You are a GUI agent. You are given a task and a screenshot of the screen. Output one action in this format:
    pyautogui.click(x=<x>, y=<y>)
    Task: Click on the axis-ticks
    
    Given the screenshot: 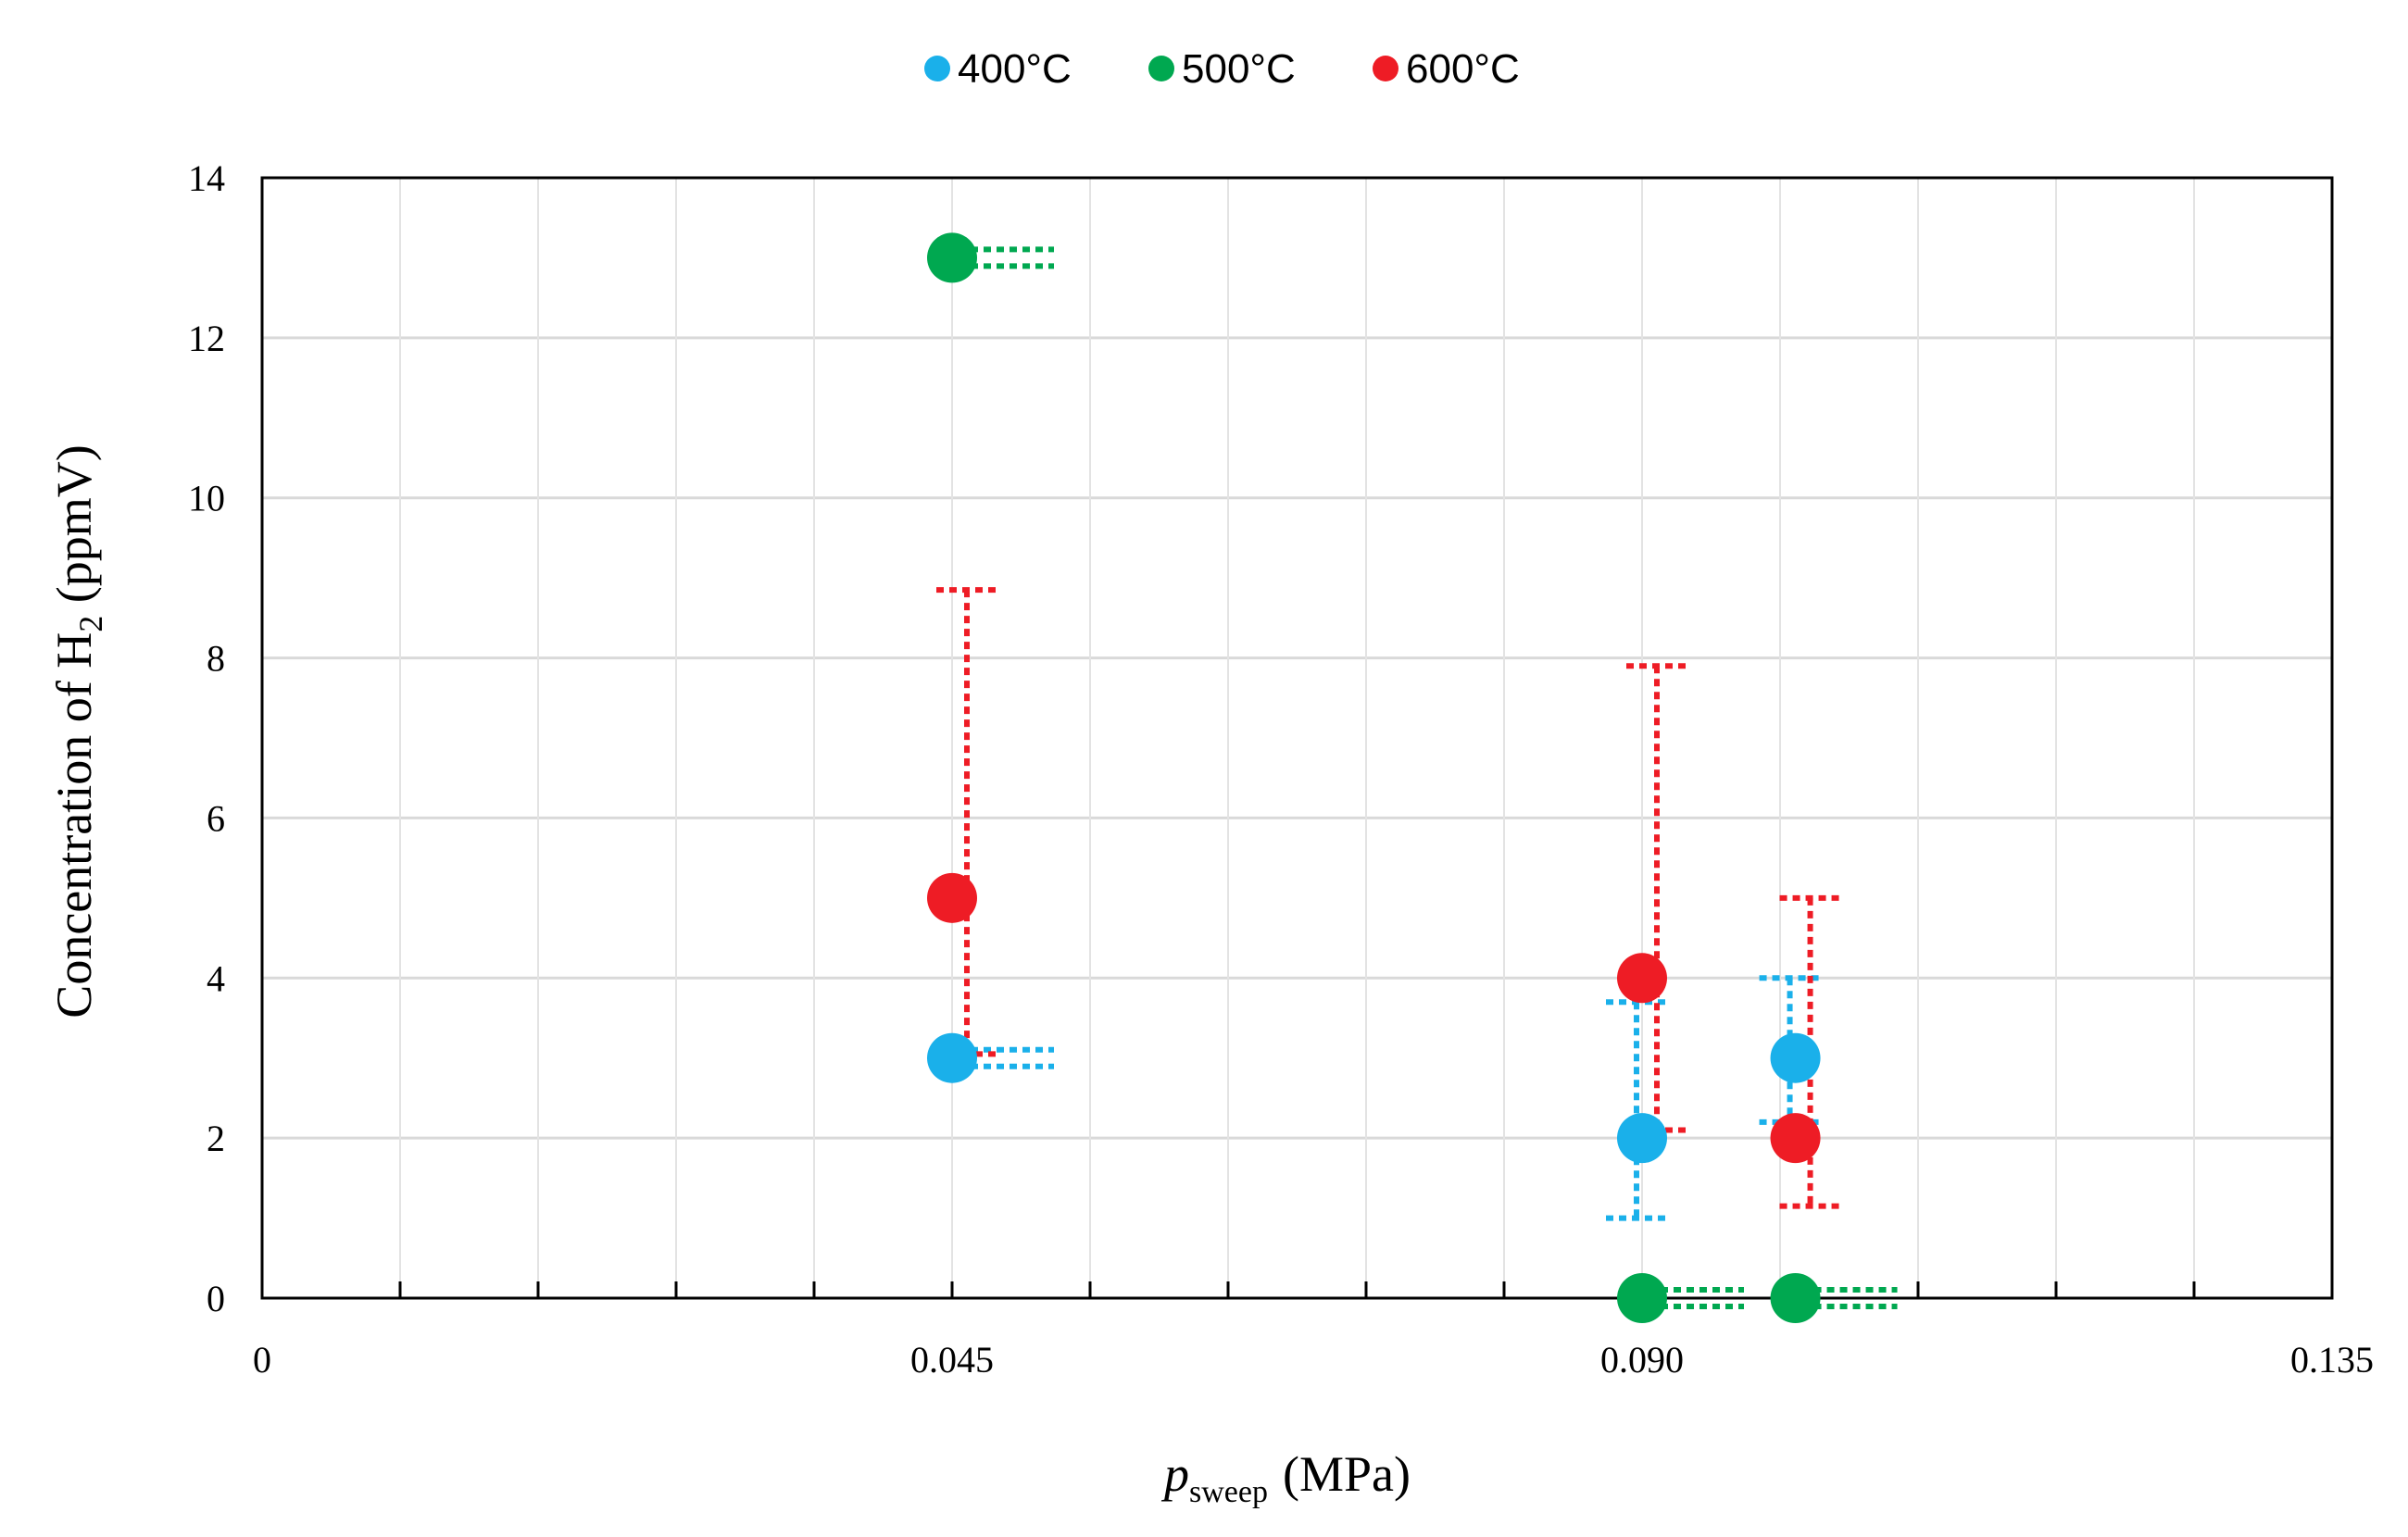 What is the action you would take?
    pyautogui.click(x=1297, y=1289)
    